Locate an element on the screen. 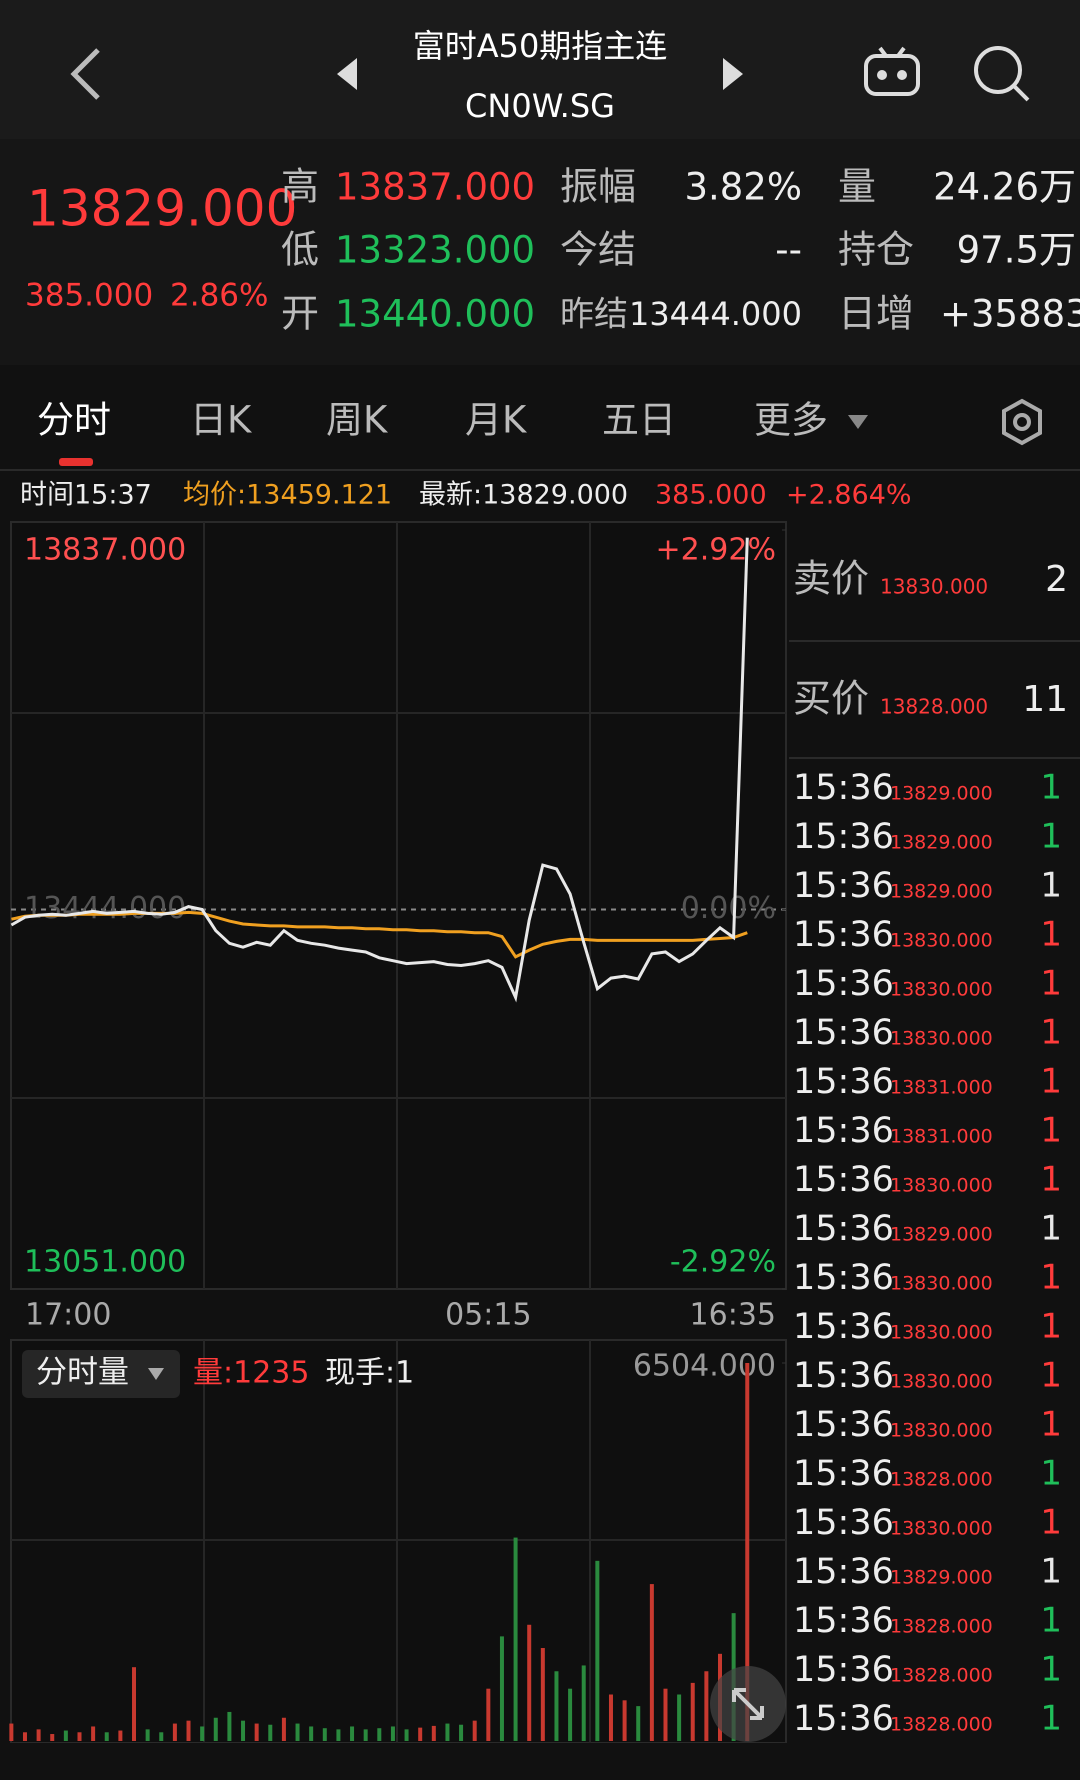  trade-price: 13829.000 is located at coordinates (941, 1235).